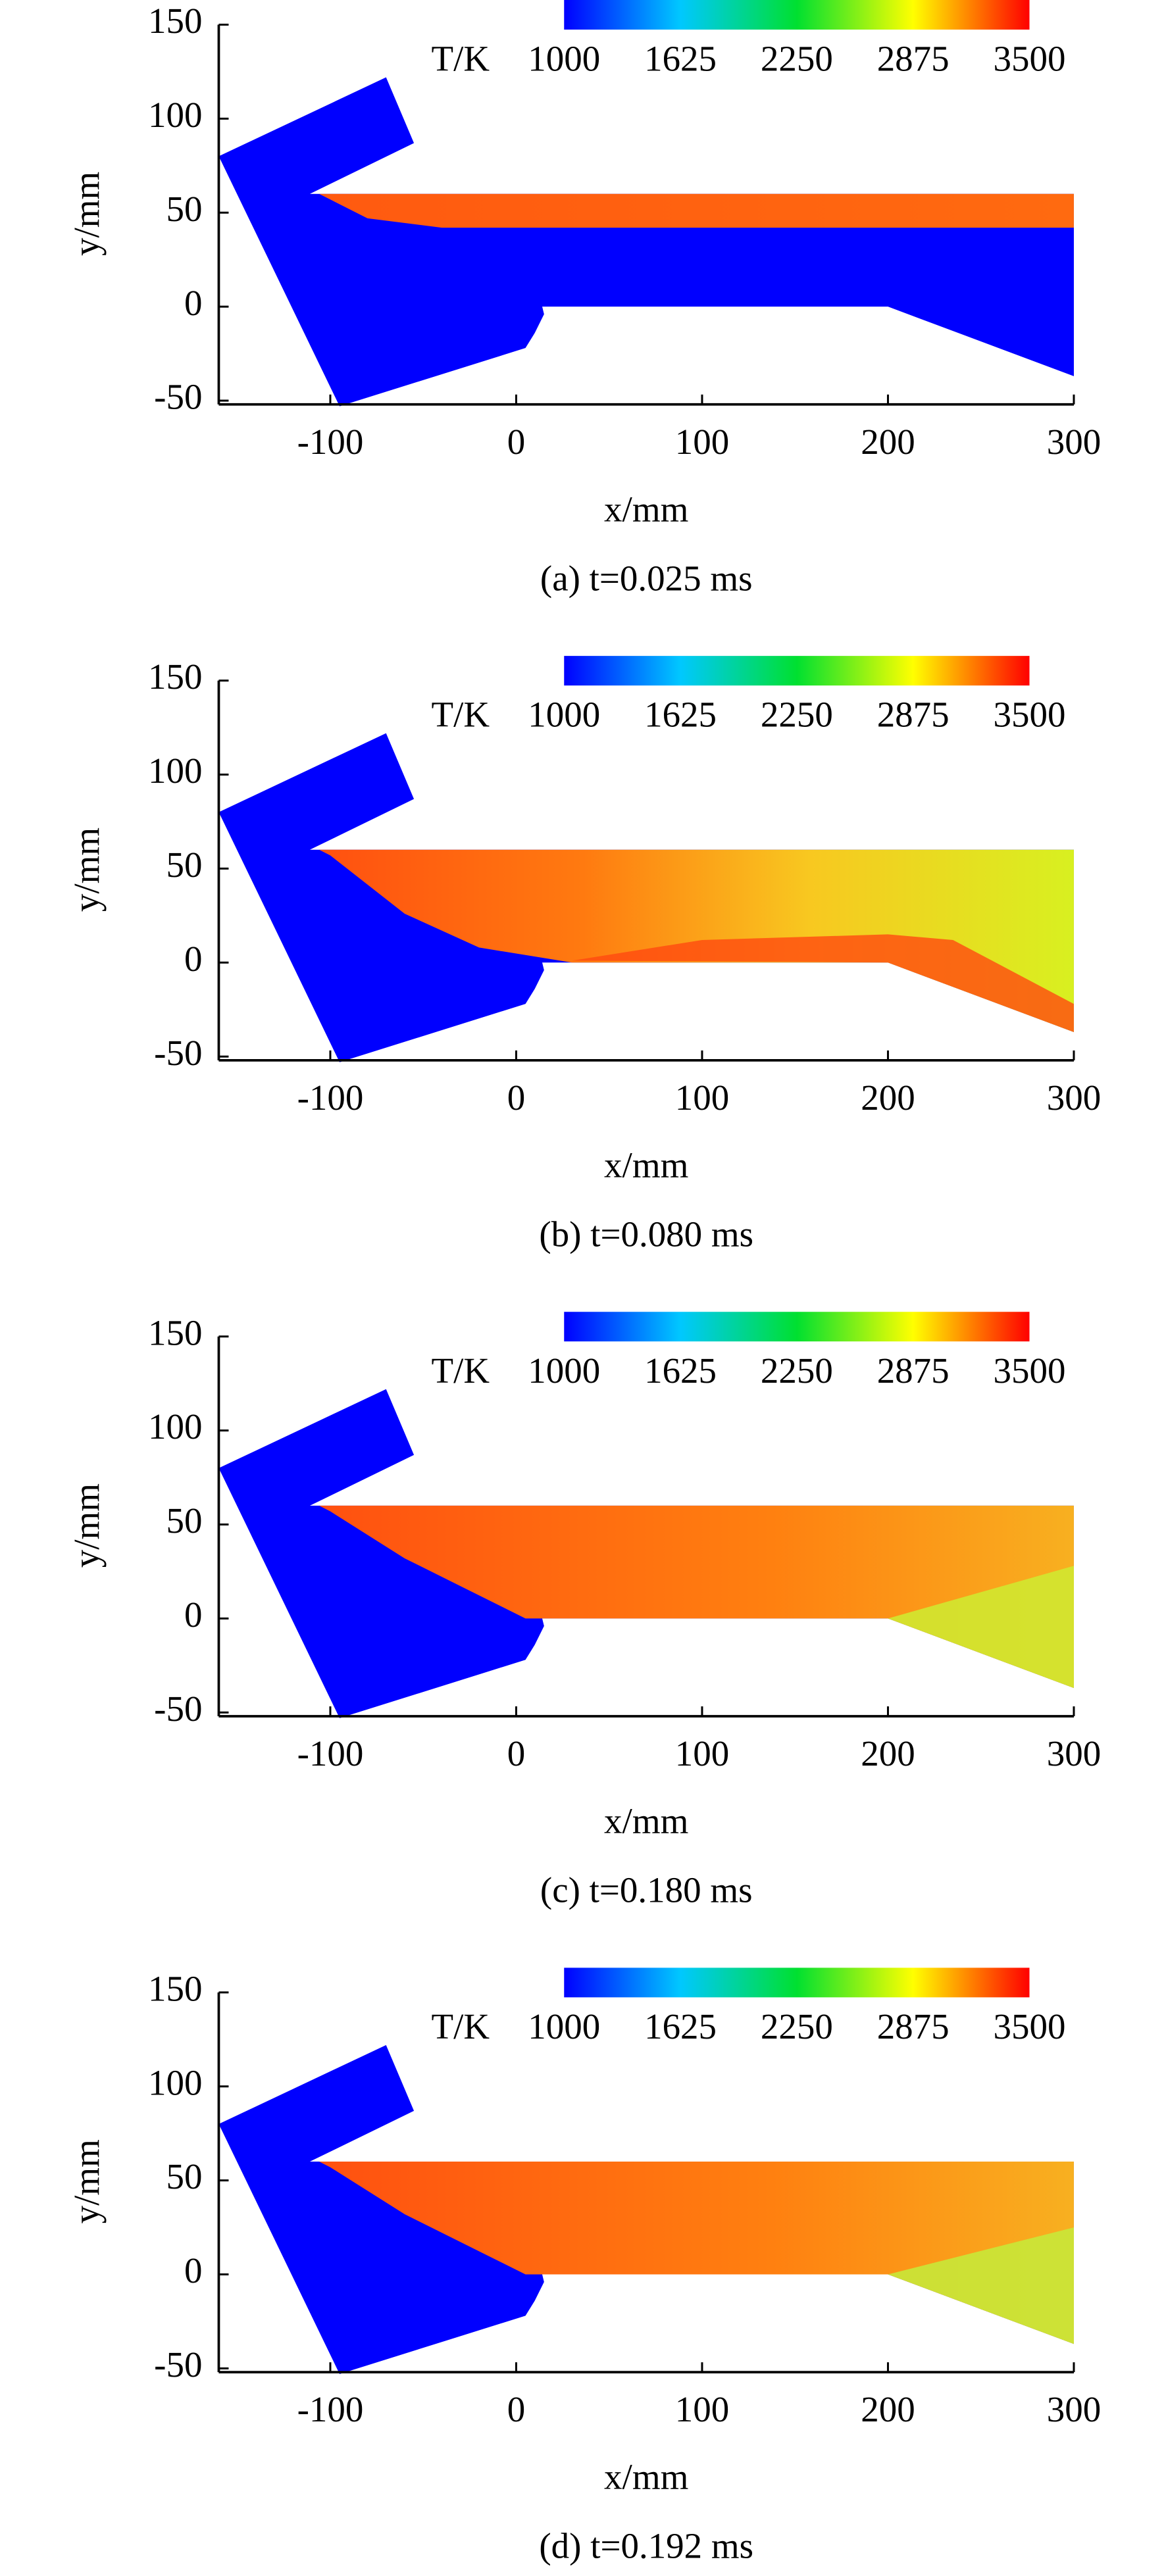  Describe the element at coordinates (646, 1890) in the screenshot. I see `caption: (c) t=0.180 ms` at that location.